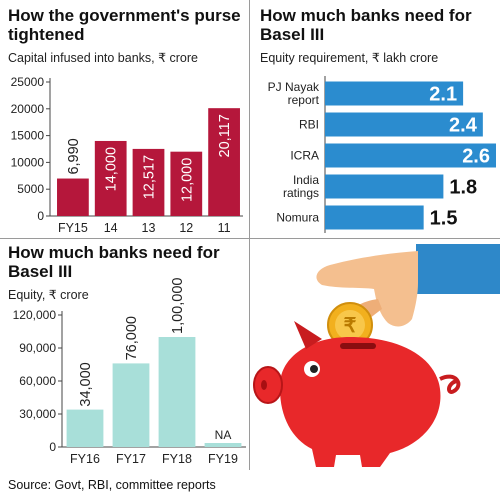  Describe the element at coordinates (178, 306) in the screenshot. I see `chart3-value-label: 1,00,000` at that location.